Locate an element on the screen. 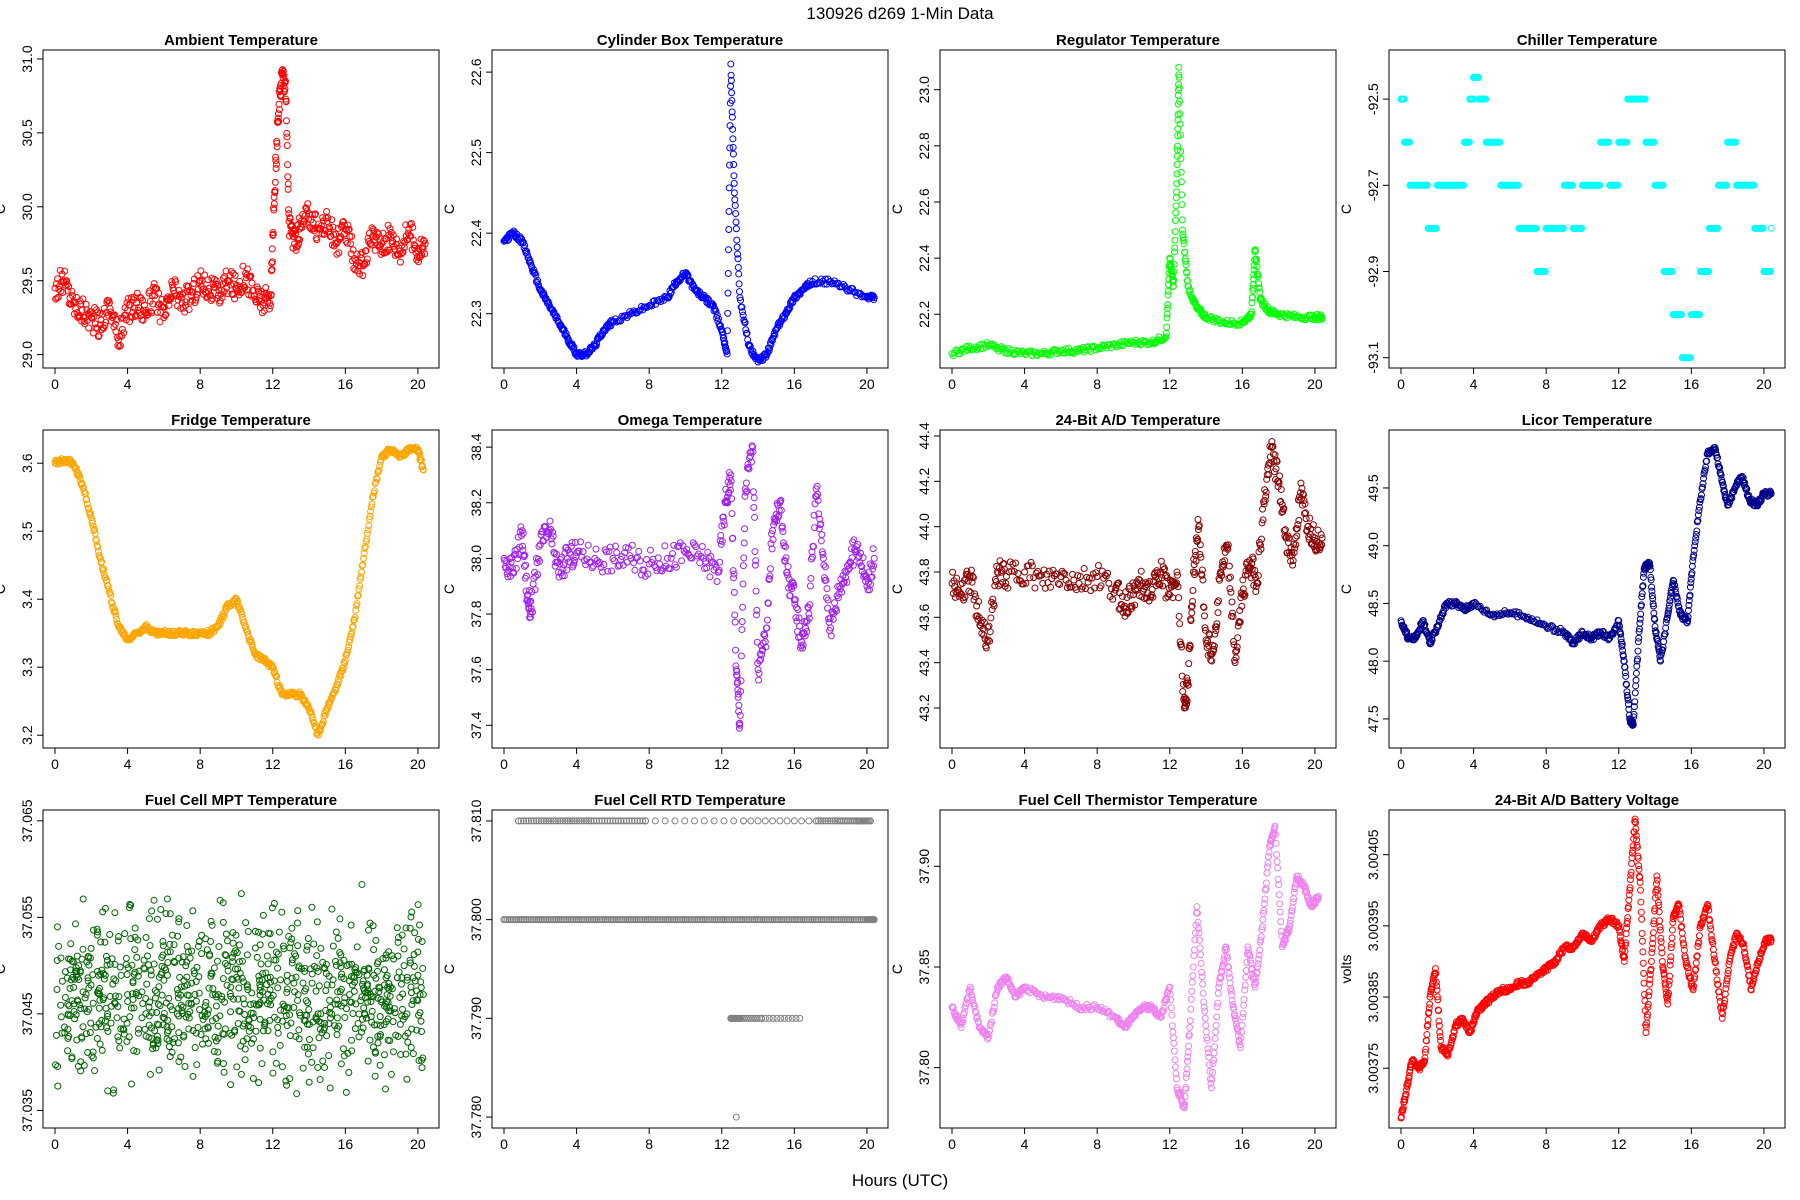  data-points is located at coordinates (240, 208).